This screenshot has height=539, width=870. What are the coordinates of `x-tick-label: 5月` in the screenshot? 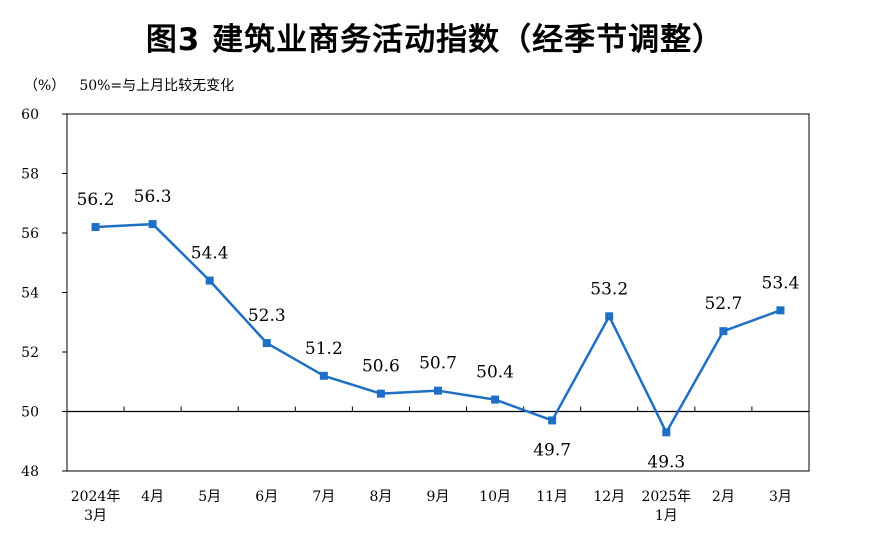 It's located at (209, 497).